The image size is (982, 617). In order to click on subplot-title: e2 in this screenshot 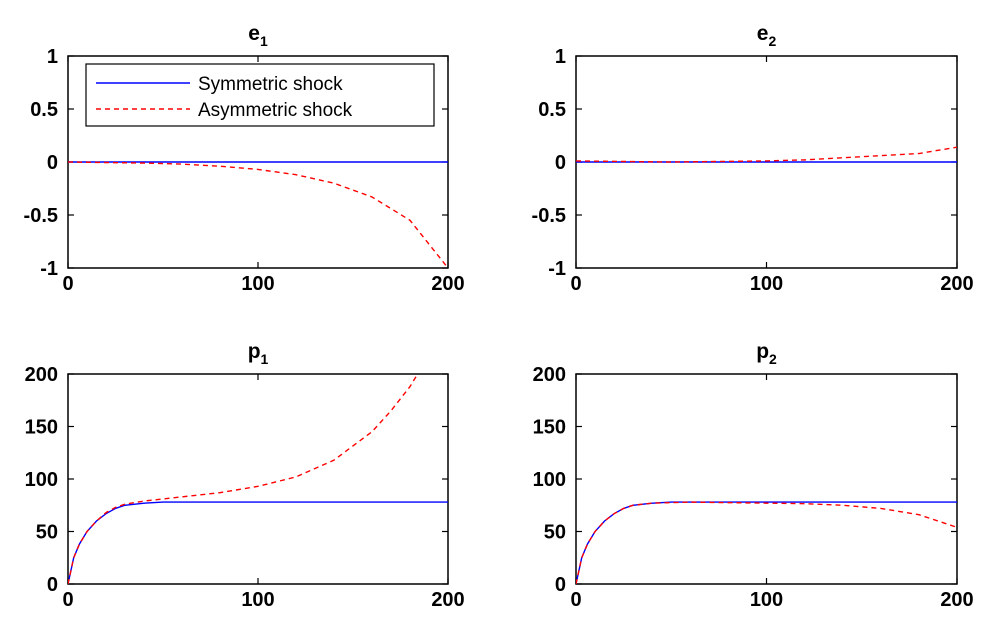, I will do `click(767, 35)`.